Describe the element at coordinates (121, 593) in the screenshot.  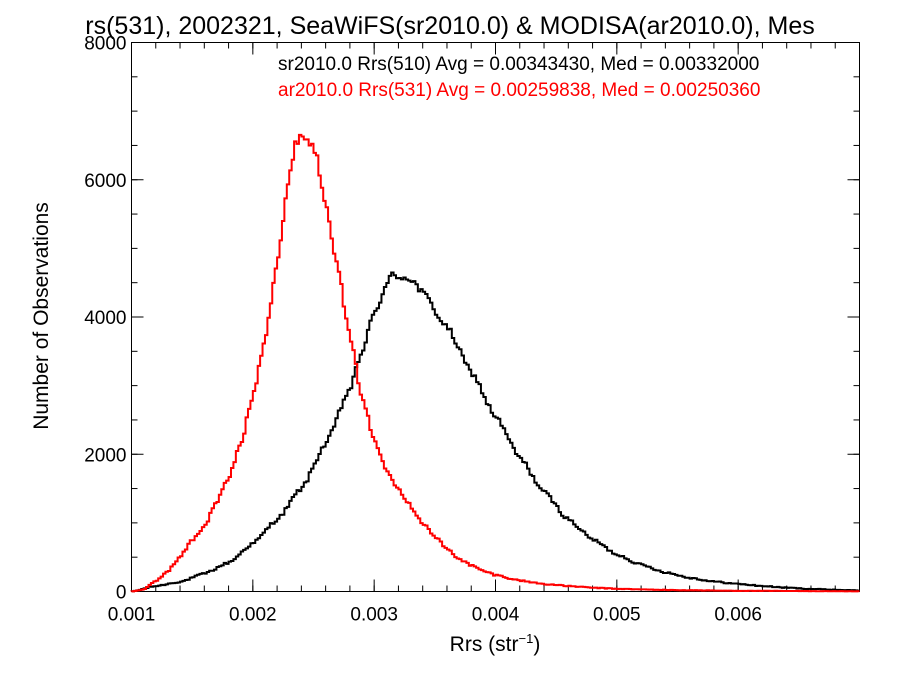
I see `y-tick-label: 0` at that location.